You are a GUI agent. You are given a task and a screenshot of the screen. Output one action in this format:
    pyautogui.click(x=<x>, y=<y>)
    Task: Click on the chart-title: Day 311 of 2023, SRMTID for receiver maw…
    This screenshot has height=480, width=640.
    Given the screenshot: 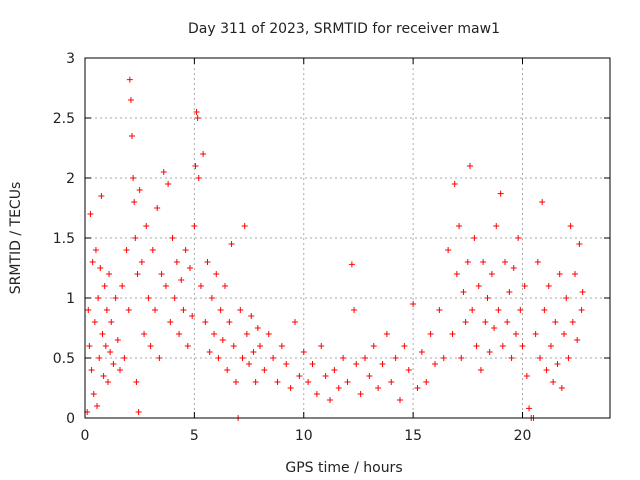 What is the action you would take?
    pyautogui.click(x=344, y=29)
    